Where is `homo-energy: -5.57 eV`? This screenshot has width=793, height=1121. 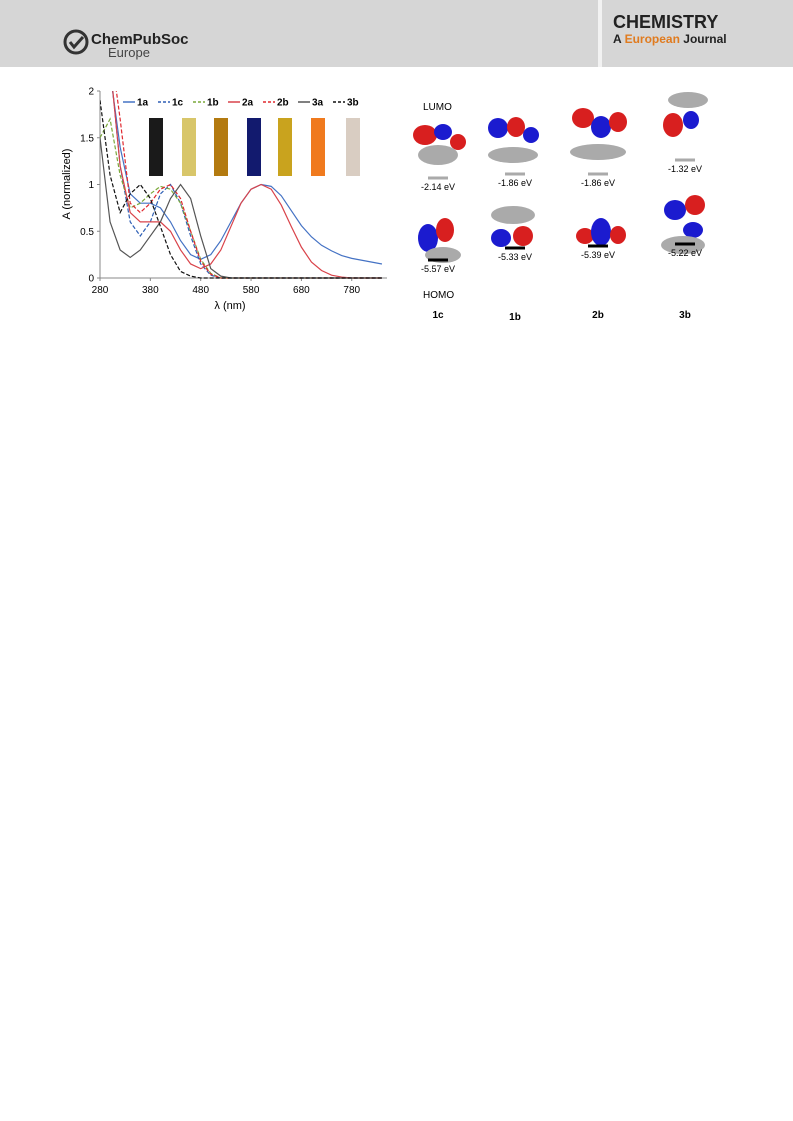 homo-energy: -5.57 eV is located at coordinates (438, 269).